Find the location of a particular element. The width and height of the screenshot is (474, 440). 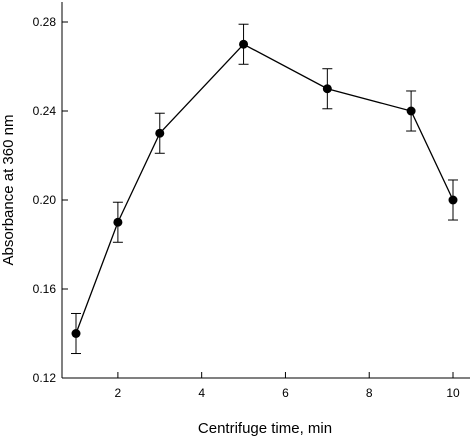

x-tick-label: 4 is located at coordinates (201, 393).